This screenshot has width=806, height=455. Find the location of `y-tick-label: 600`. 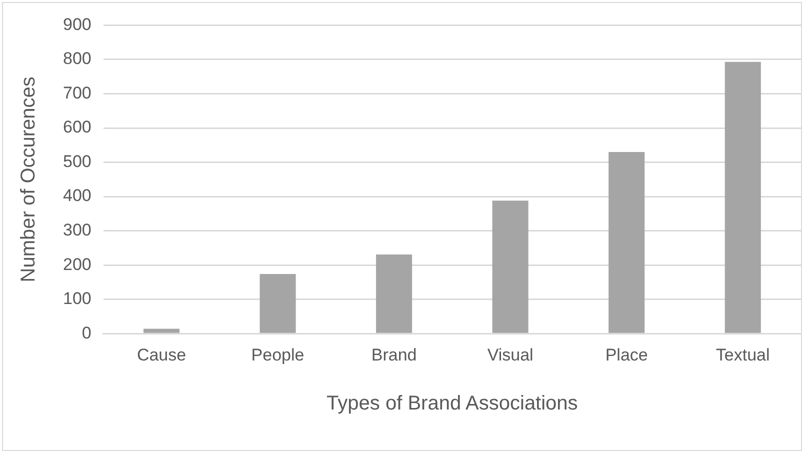

y-tick-label: 600 is located at coordinates (77, 127).